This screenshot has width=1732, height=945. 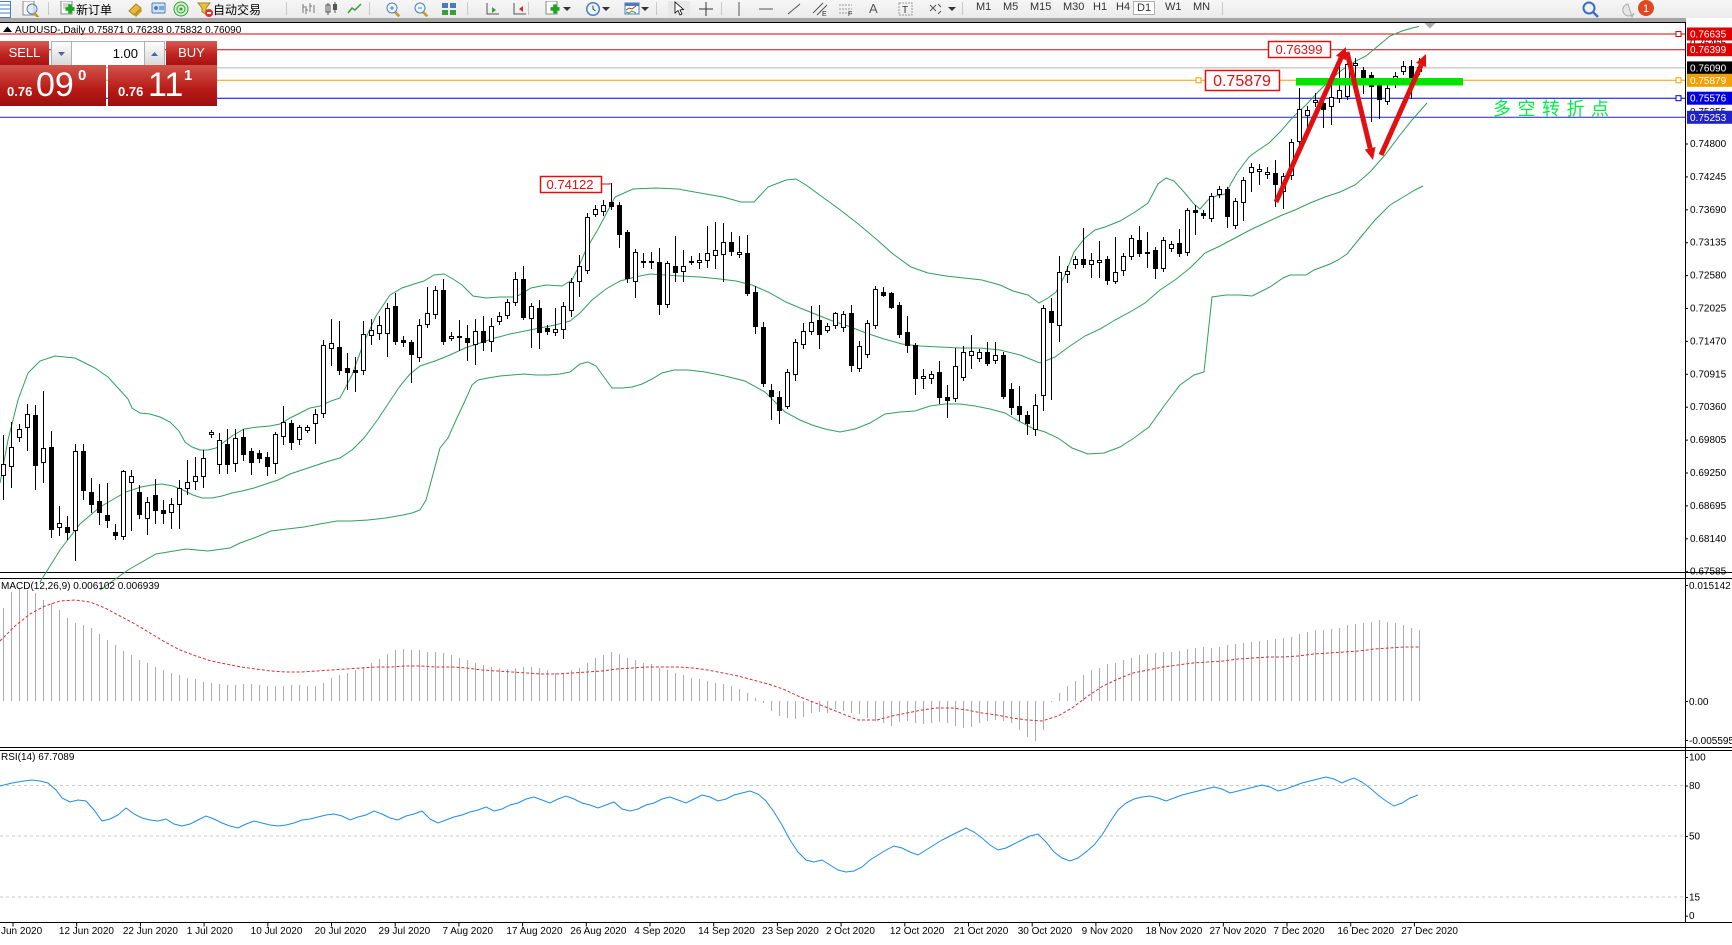 What do you see at coordinates (917, 931) in the screenshot?
I see `svg-text: 12 Oct 2020` at bounding box center [917, 931].